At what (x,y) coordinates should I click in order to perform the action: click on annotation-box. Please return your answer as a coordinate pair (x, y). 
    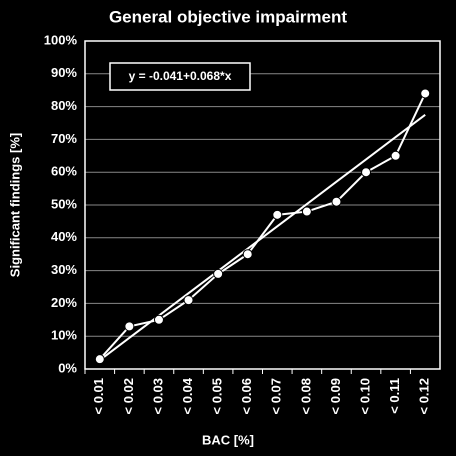
    Looking at the image, I should click on (180, 76).